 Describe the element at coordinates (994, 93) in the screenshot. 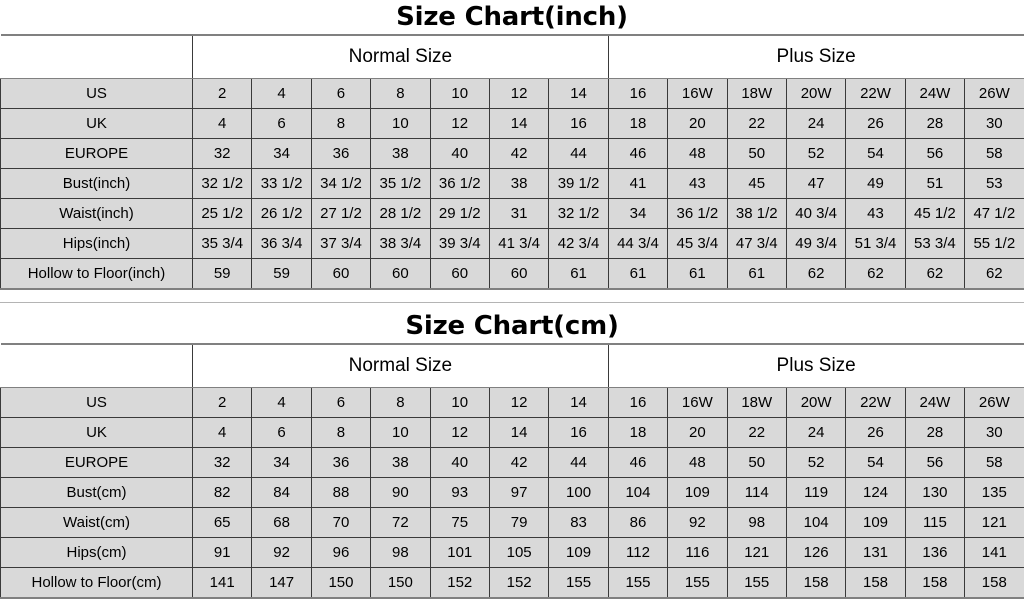

I see `cell-inch-0-13: 26W` at that location.